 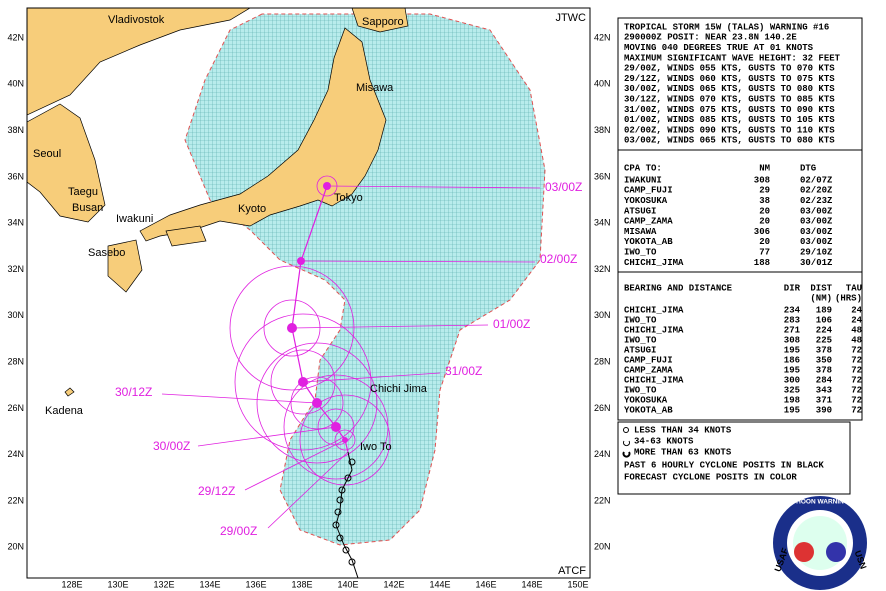 I want to click on warning-line: 29/12Z, WINDS 060 KTS, GUSTS TO 075 KTS, so click(x=729, y=79).